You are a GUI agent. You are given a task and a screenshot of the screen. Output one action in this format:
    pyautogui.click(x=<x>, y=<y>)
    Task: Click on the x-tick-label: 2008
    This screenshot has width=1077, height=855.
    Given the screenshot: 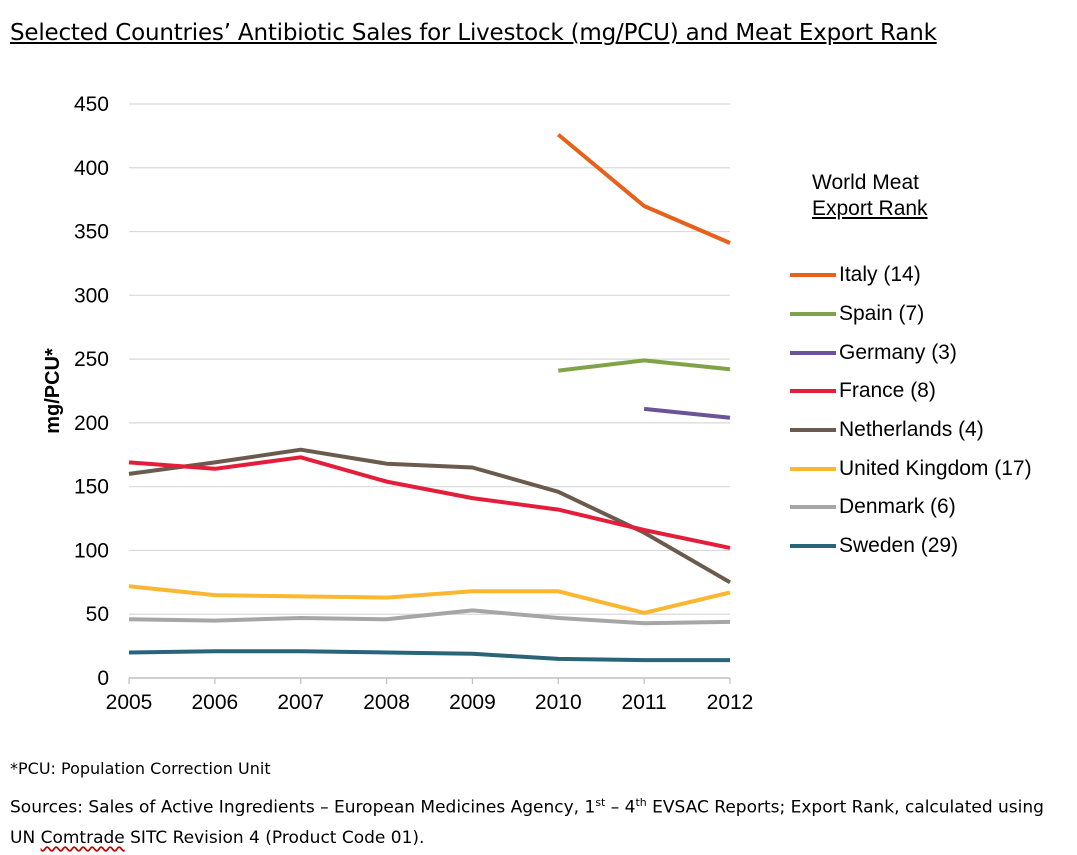 What is the action you would take?
    pyautogui.click(x=386, y=702)
    